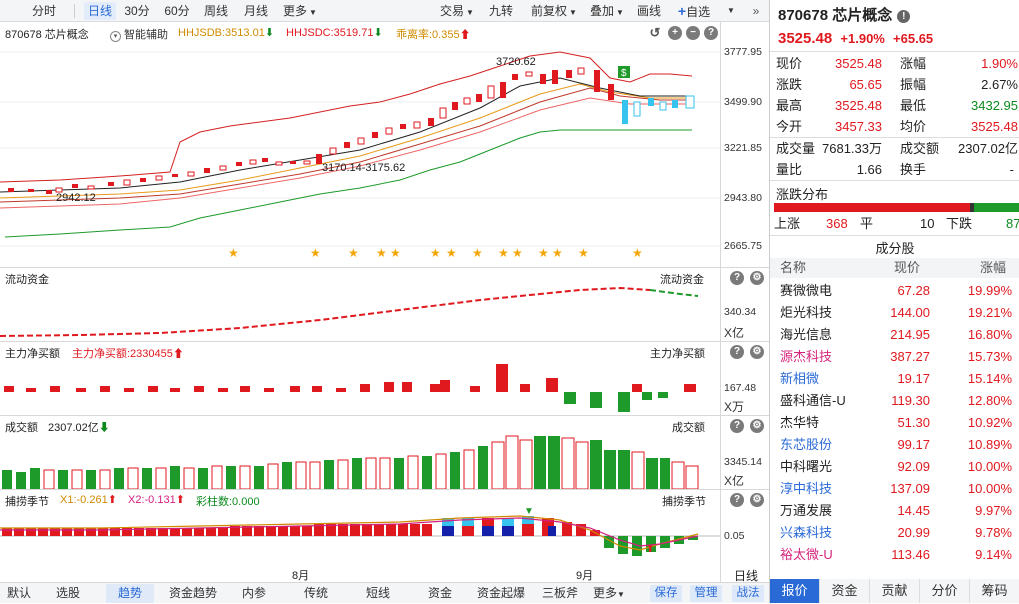 The height and width of the screenshot is (604, 1019). Describe the element at coordinates (945, 591) in the screenshot. I see `tab-price-dist: 分价` at that location.